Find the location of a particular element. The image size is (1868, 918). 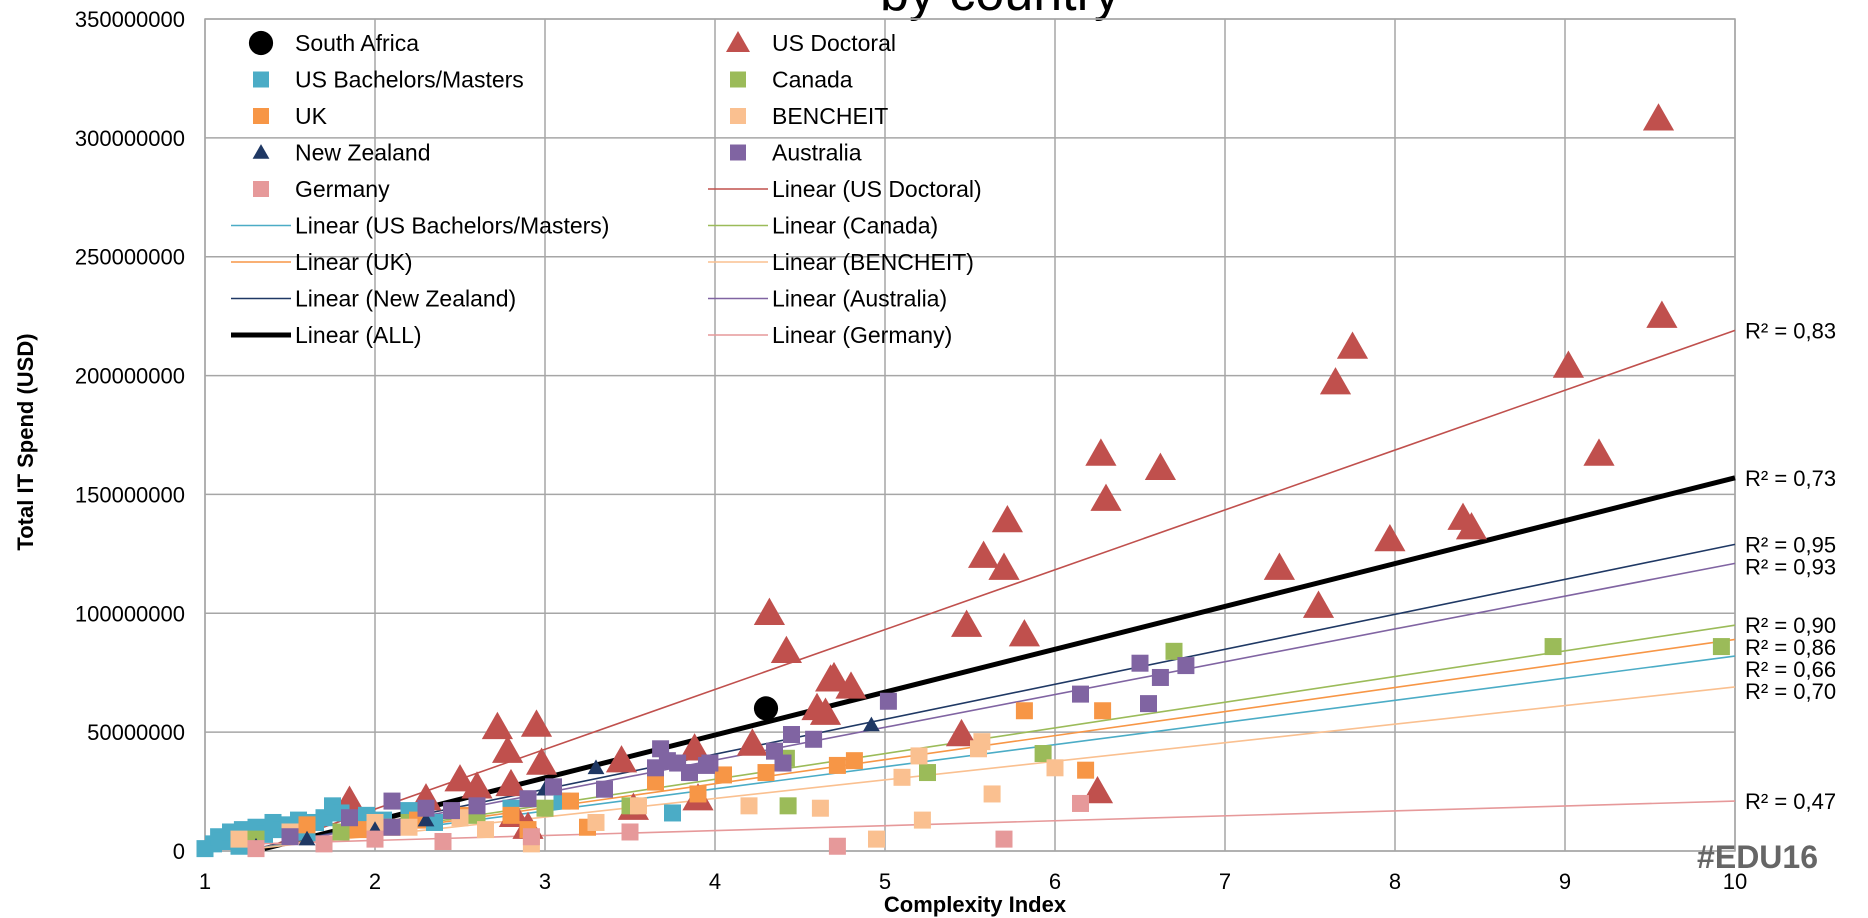

legend-label-south-africa: South Africa is located at coordinates (357, 43).